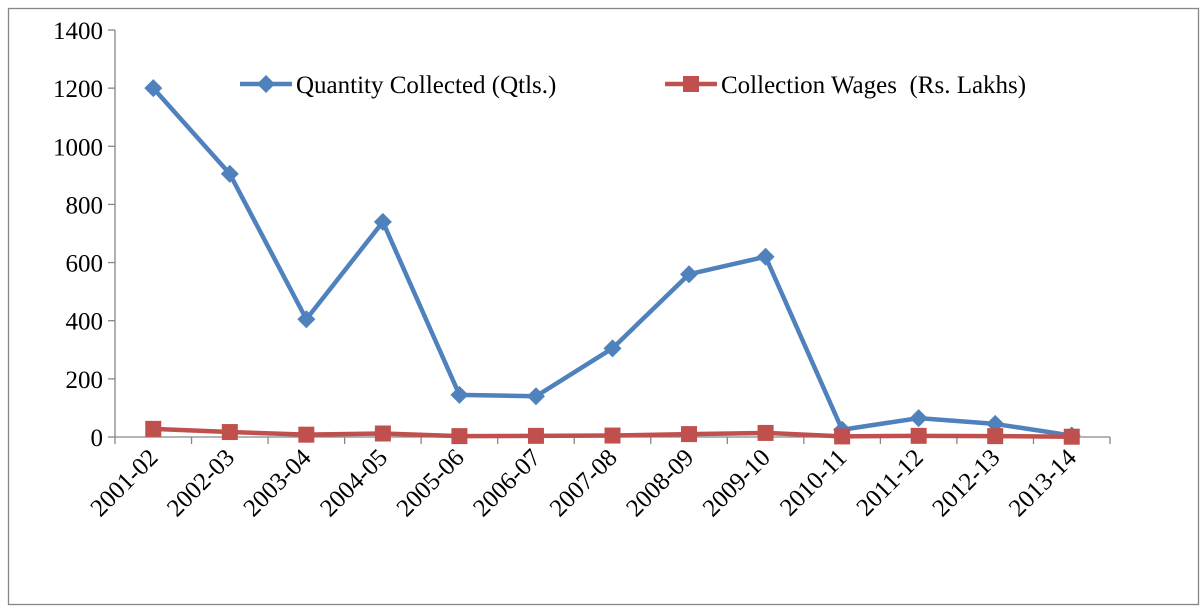 This screenshot has width=1204, height=609. What do you see at coordinates (78, 31) in the screenshot?
I see `y-tick-label: 1400` at bounding box center [78, 31].